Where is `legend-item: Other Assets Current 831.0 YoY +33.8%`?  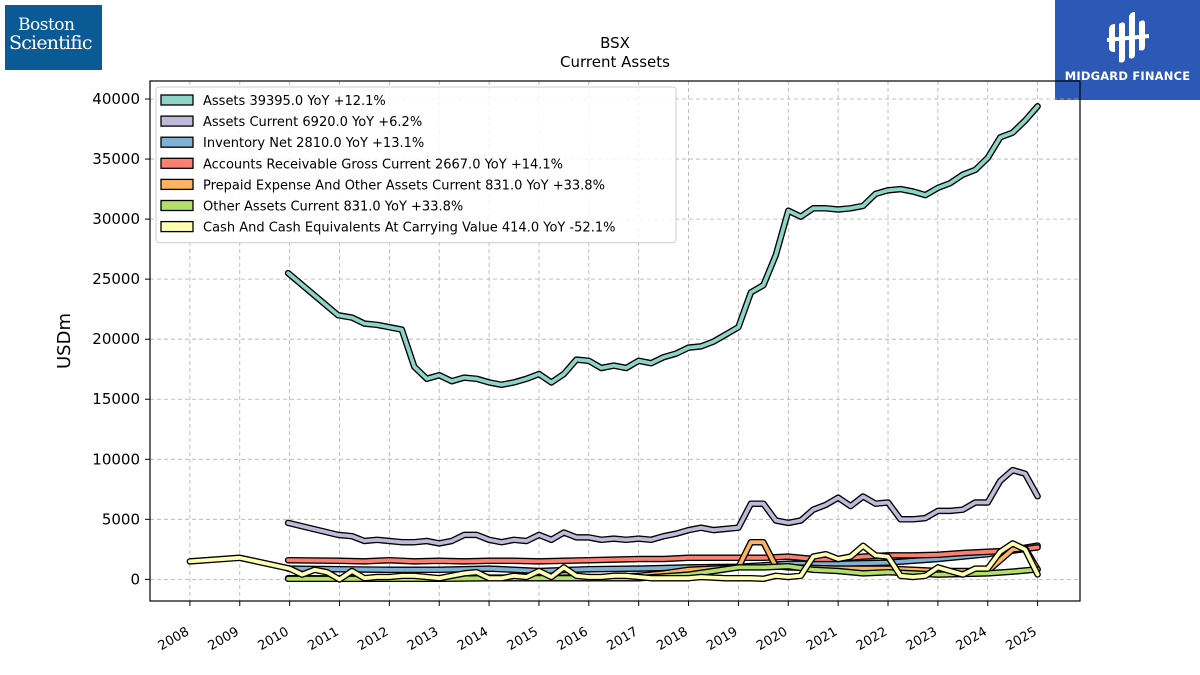 legend-item: Other Assets Current 831.0 YoY +33.8% is located at coordinates (311, 207).